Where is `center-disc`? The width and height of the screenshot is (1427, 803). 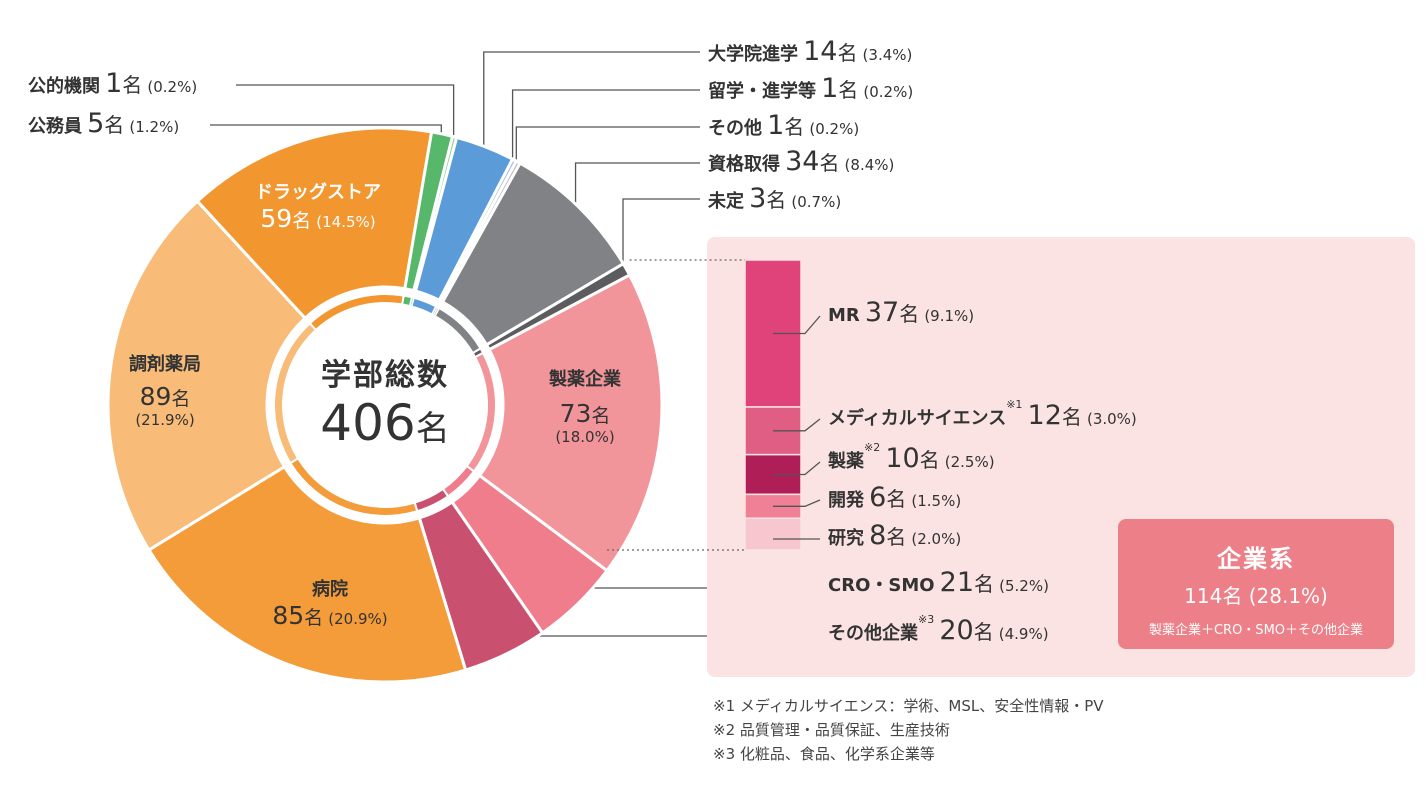
center-disc is located at coordinates (385, 405).